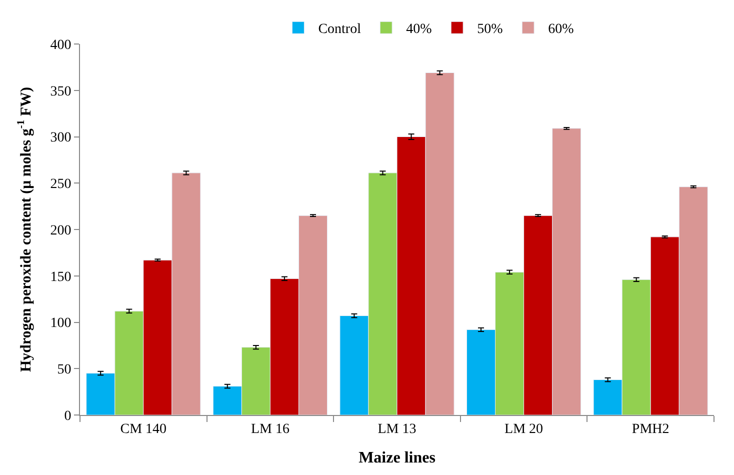 Image resolution: width=734 pixels, height=475 pixels. What do you see at coordinates (561, 30) in the screenshot?
I see `legend-label: 60%` at bounding box center [561, 30].